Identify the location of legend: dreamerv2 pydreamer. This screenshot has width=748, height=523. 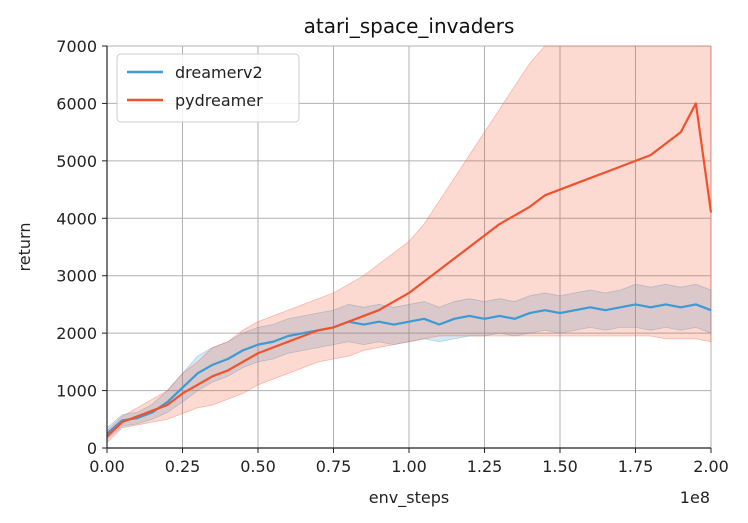
(208, 88).